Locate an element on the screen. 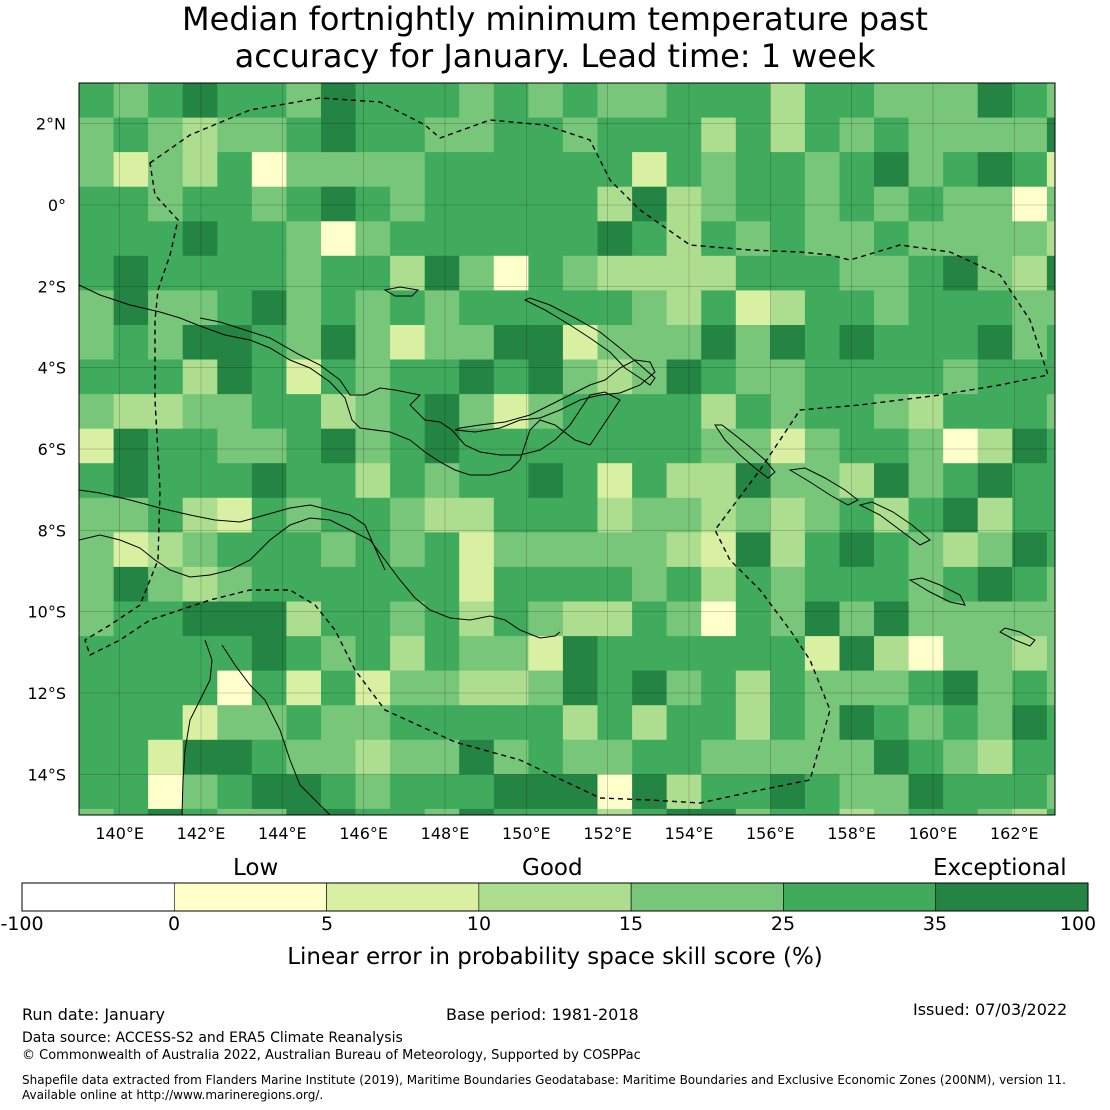 Image resolution: width=1110 pixels, height=1110 pixels. longitude-tick-label: 142°E is located at coordinates (201, 833).